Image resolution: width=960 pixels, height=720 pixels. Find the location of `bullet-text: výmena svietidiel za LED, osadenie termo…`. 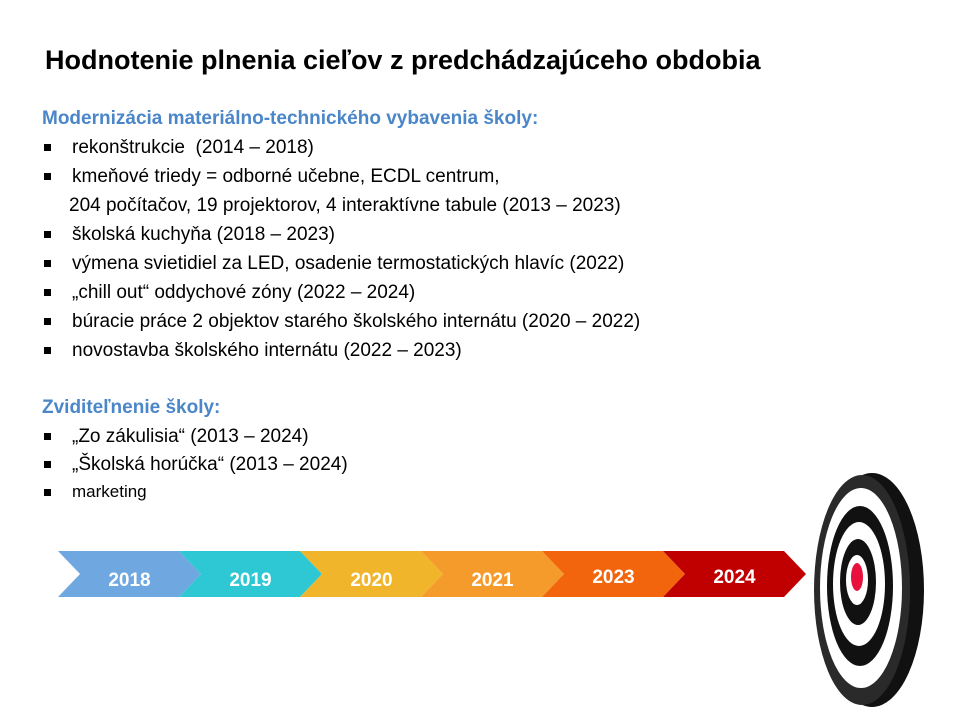

bullet-text: výmena svietidiel za LED, osadenie termo… is located at coordinates (348, 263).